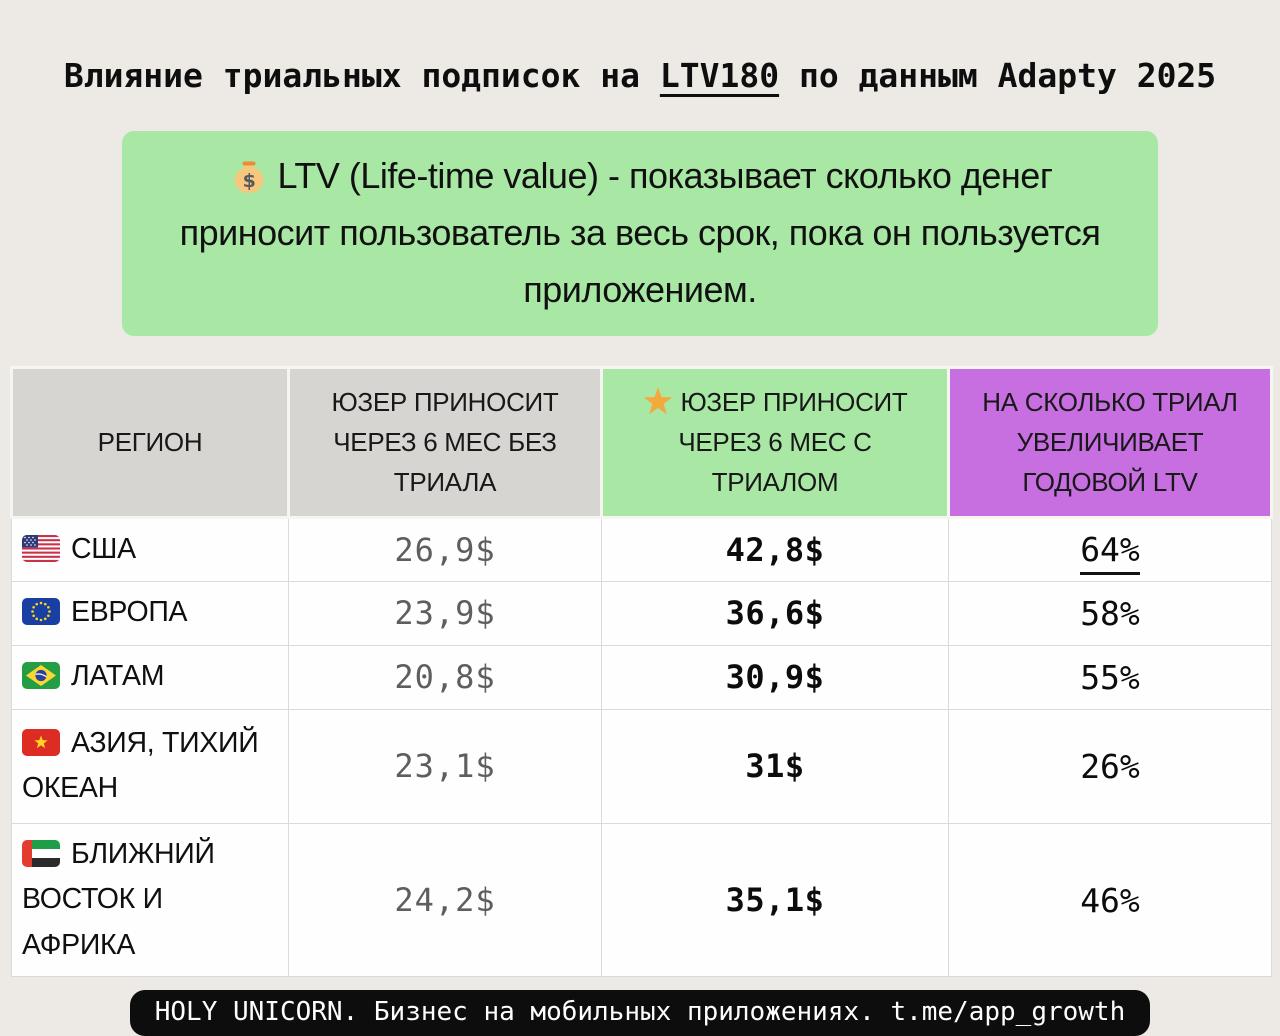 This screenshot has width=1280, height=1036. I want to click on title-prefix: Влияние триальных подписок на, so click(361, 75).